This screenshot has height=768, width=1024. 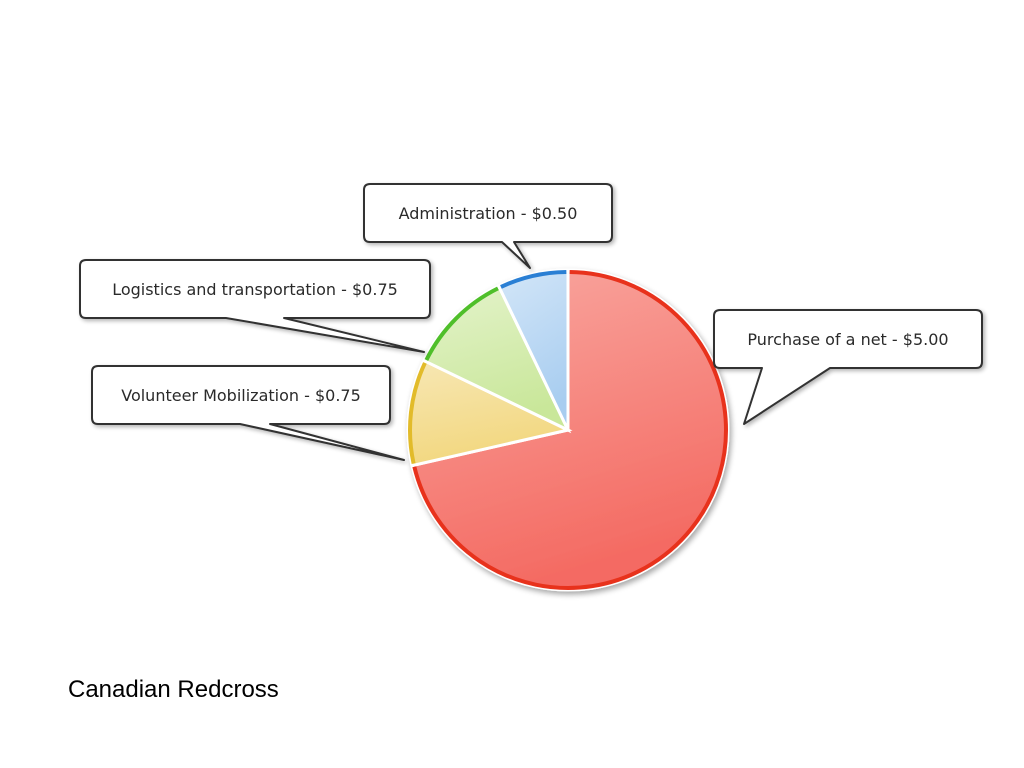 What do you see at coordinates (461, 323) in the screenshot?
I see `pie-rim-logistics-and-transportation` at bounding box center [461, 323].